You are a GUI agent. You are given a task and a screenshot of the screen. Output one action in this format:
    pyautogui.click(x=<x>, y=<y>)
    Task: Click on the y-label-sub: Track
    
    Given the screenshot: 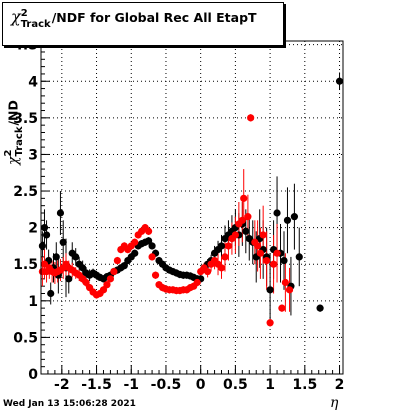 What is the action you would take?
    pyautogui.click(x=19, y=141)
    